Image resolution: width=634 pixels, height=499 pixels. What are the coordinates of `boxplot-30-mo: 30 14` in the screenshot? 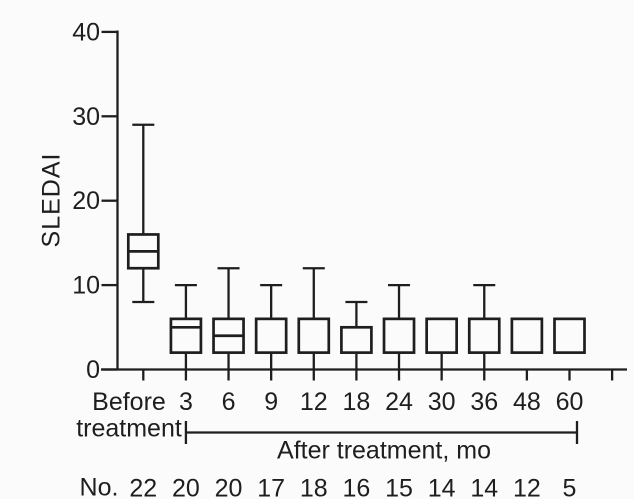 It's located at (441, 408).